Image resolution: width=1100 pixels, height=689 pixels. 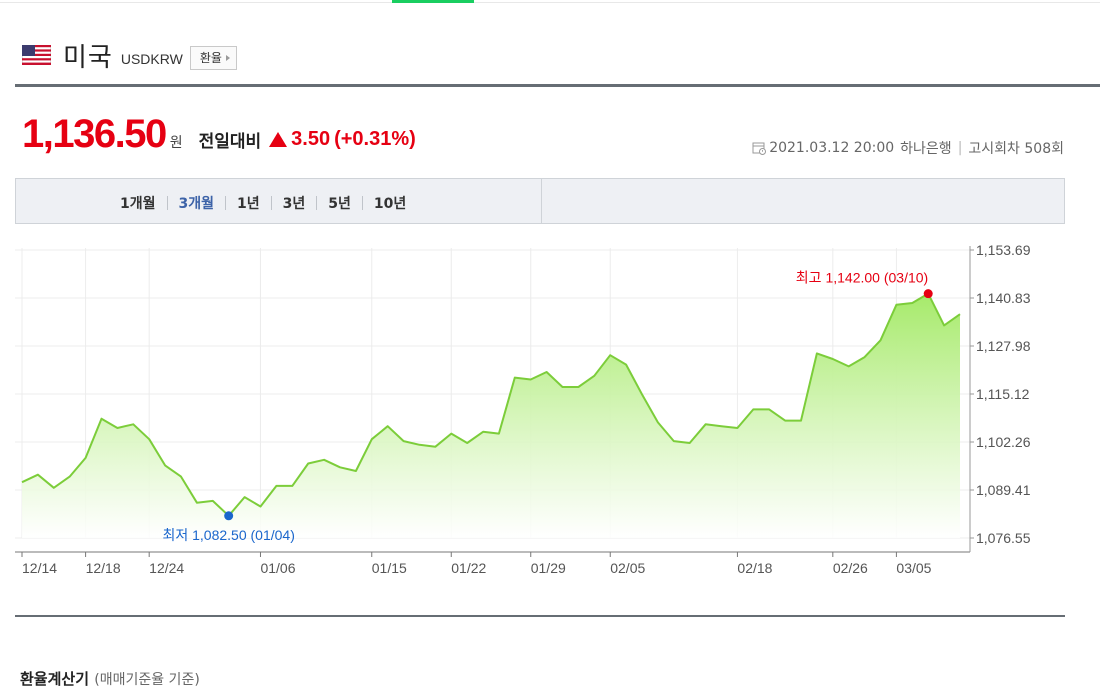 I want to click on quote-meta: 2021.03.12 20:00 하나은행 | 고시회차 508회, so click(x=908, y=148).